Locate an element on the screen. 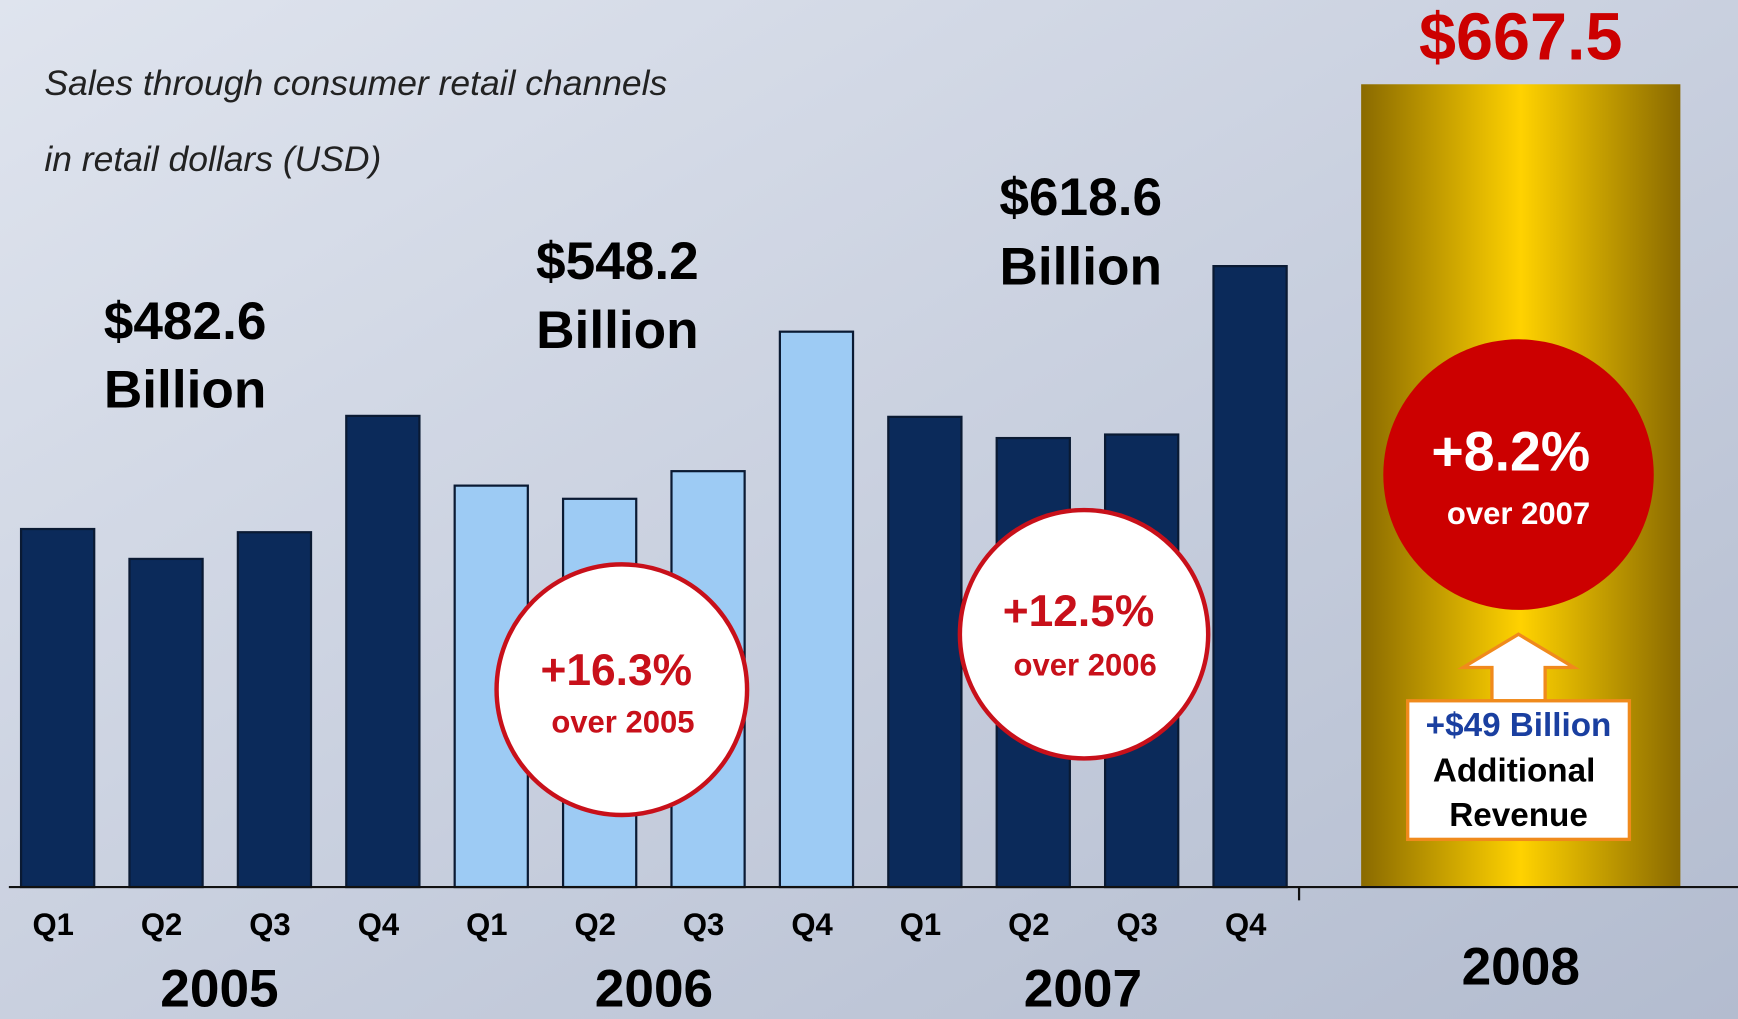 The width and height of the screenshot is (1738, 1019). additional: Additional is located at coordinates (1514, 771).